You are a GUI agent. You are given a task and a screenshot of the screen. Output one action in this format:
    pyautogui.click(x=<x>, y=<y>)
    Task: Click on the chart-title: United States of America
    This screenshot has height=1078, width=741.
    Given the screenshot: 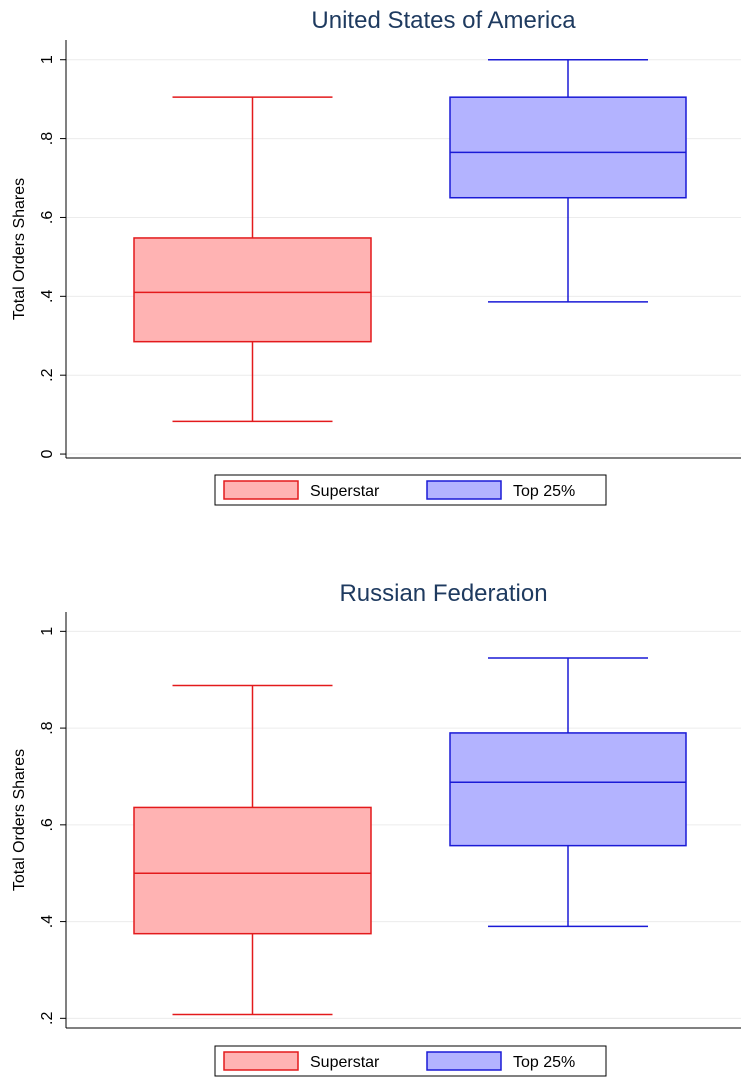 What is the action you would take?
    pyautogui.click(x=443, y=20)
    